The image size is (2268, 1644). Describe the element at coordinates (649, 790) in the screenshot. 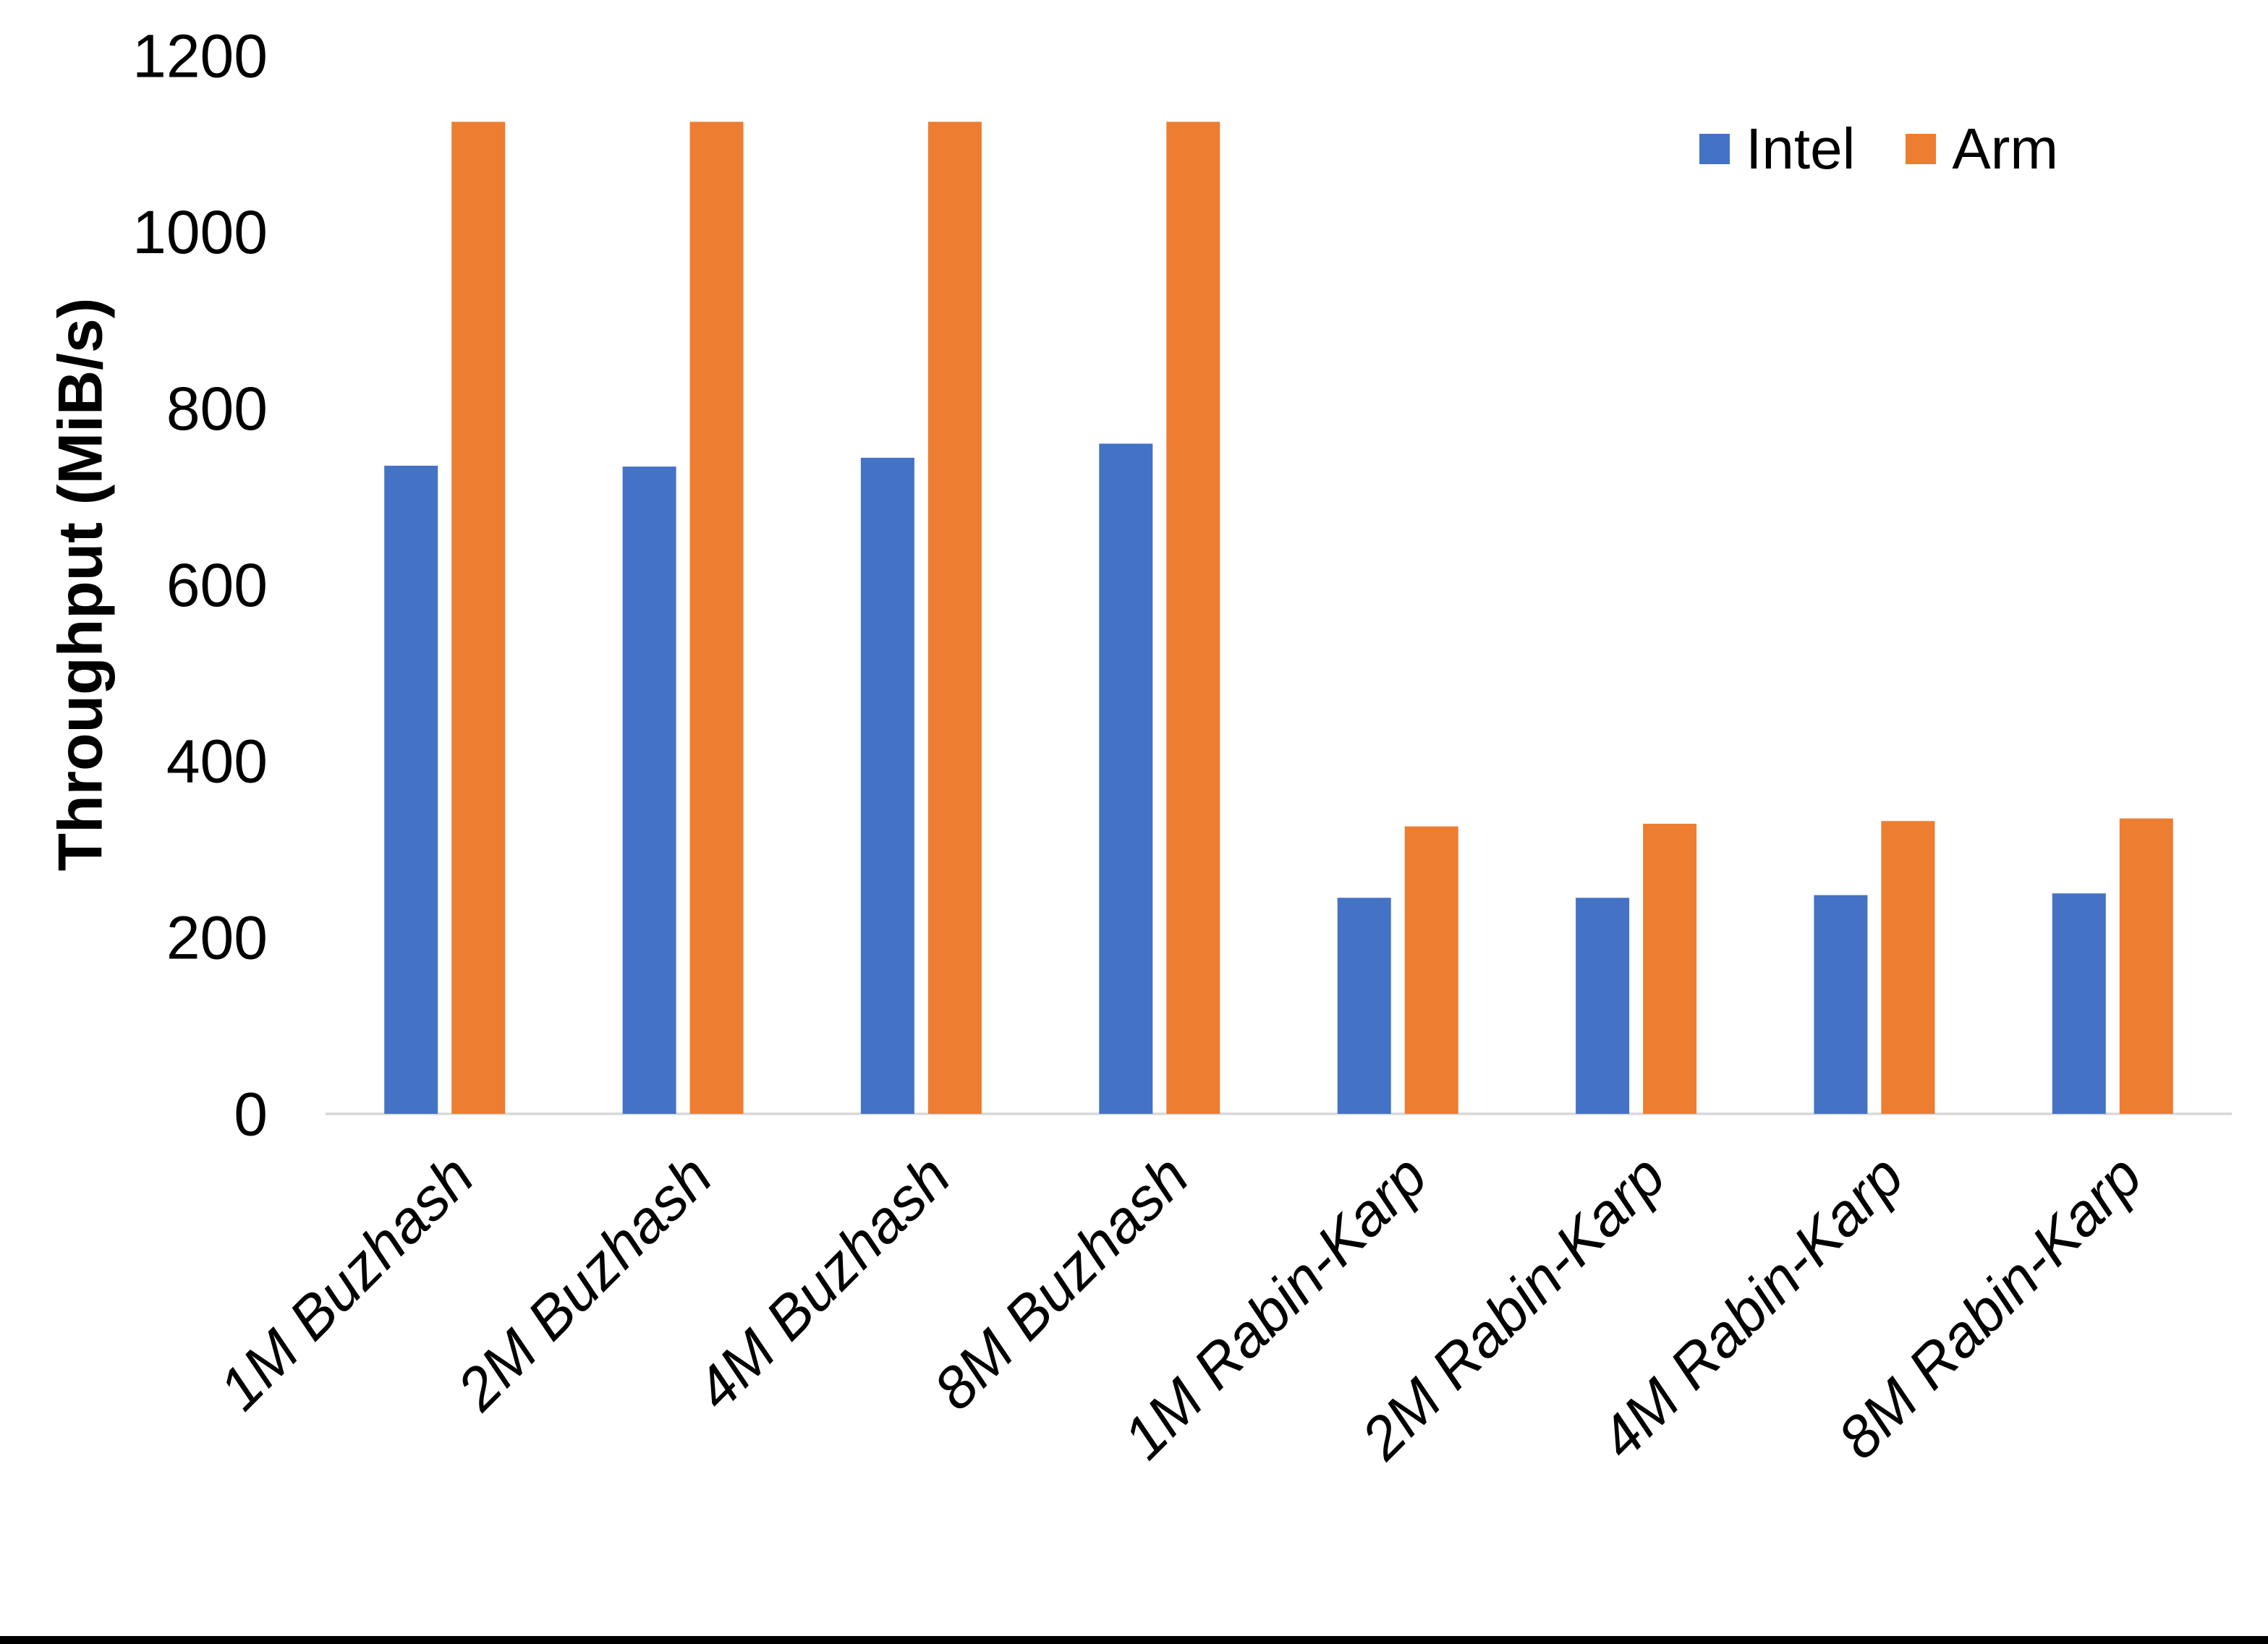

I see `bar-intel-2m-buzhash` at that location.